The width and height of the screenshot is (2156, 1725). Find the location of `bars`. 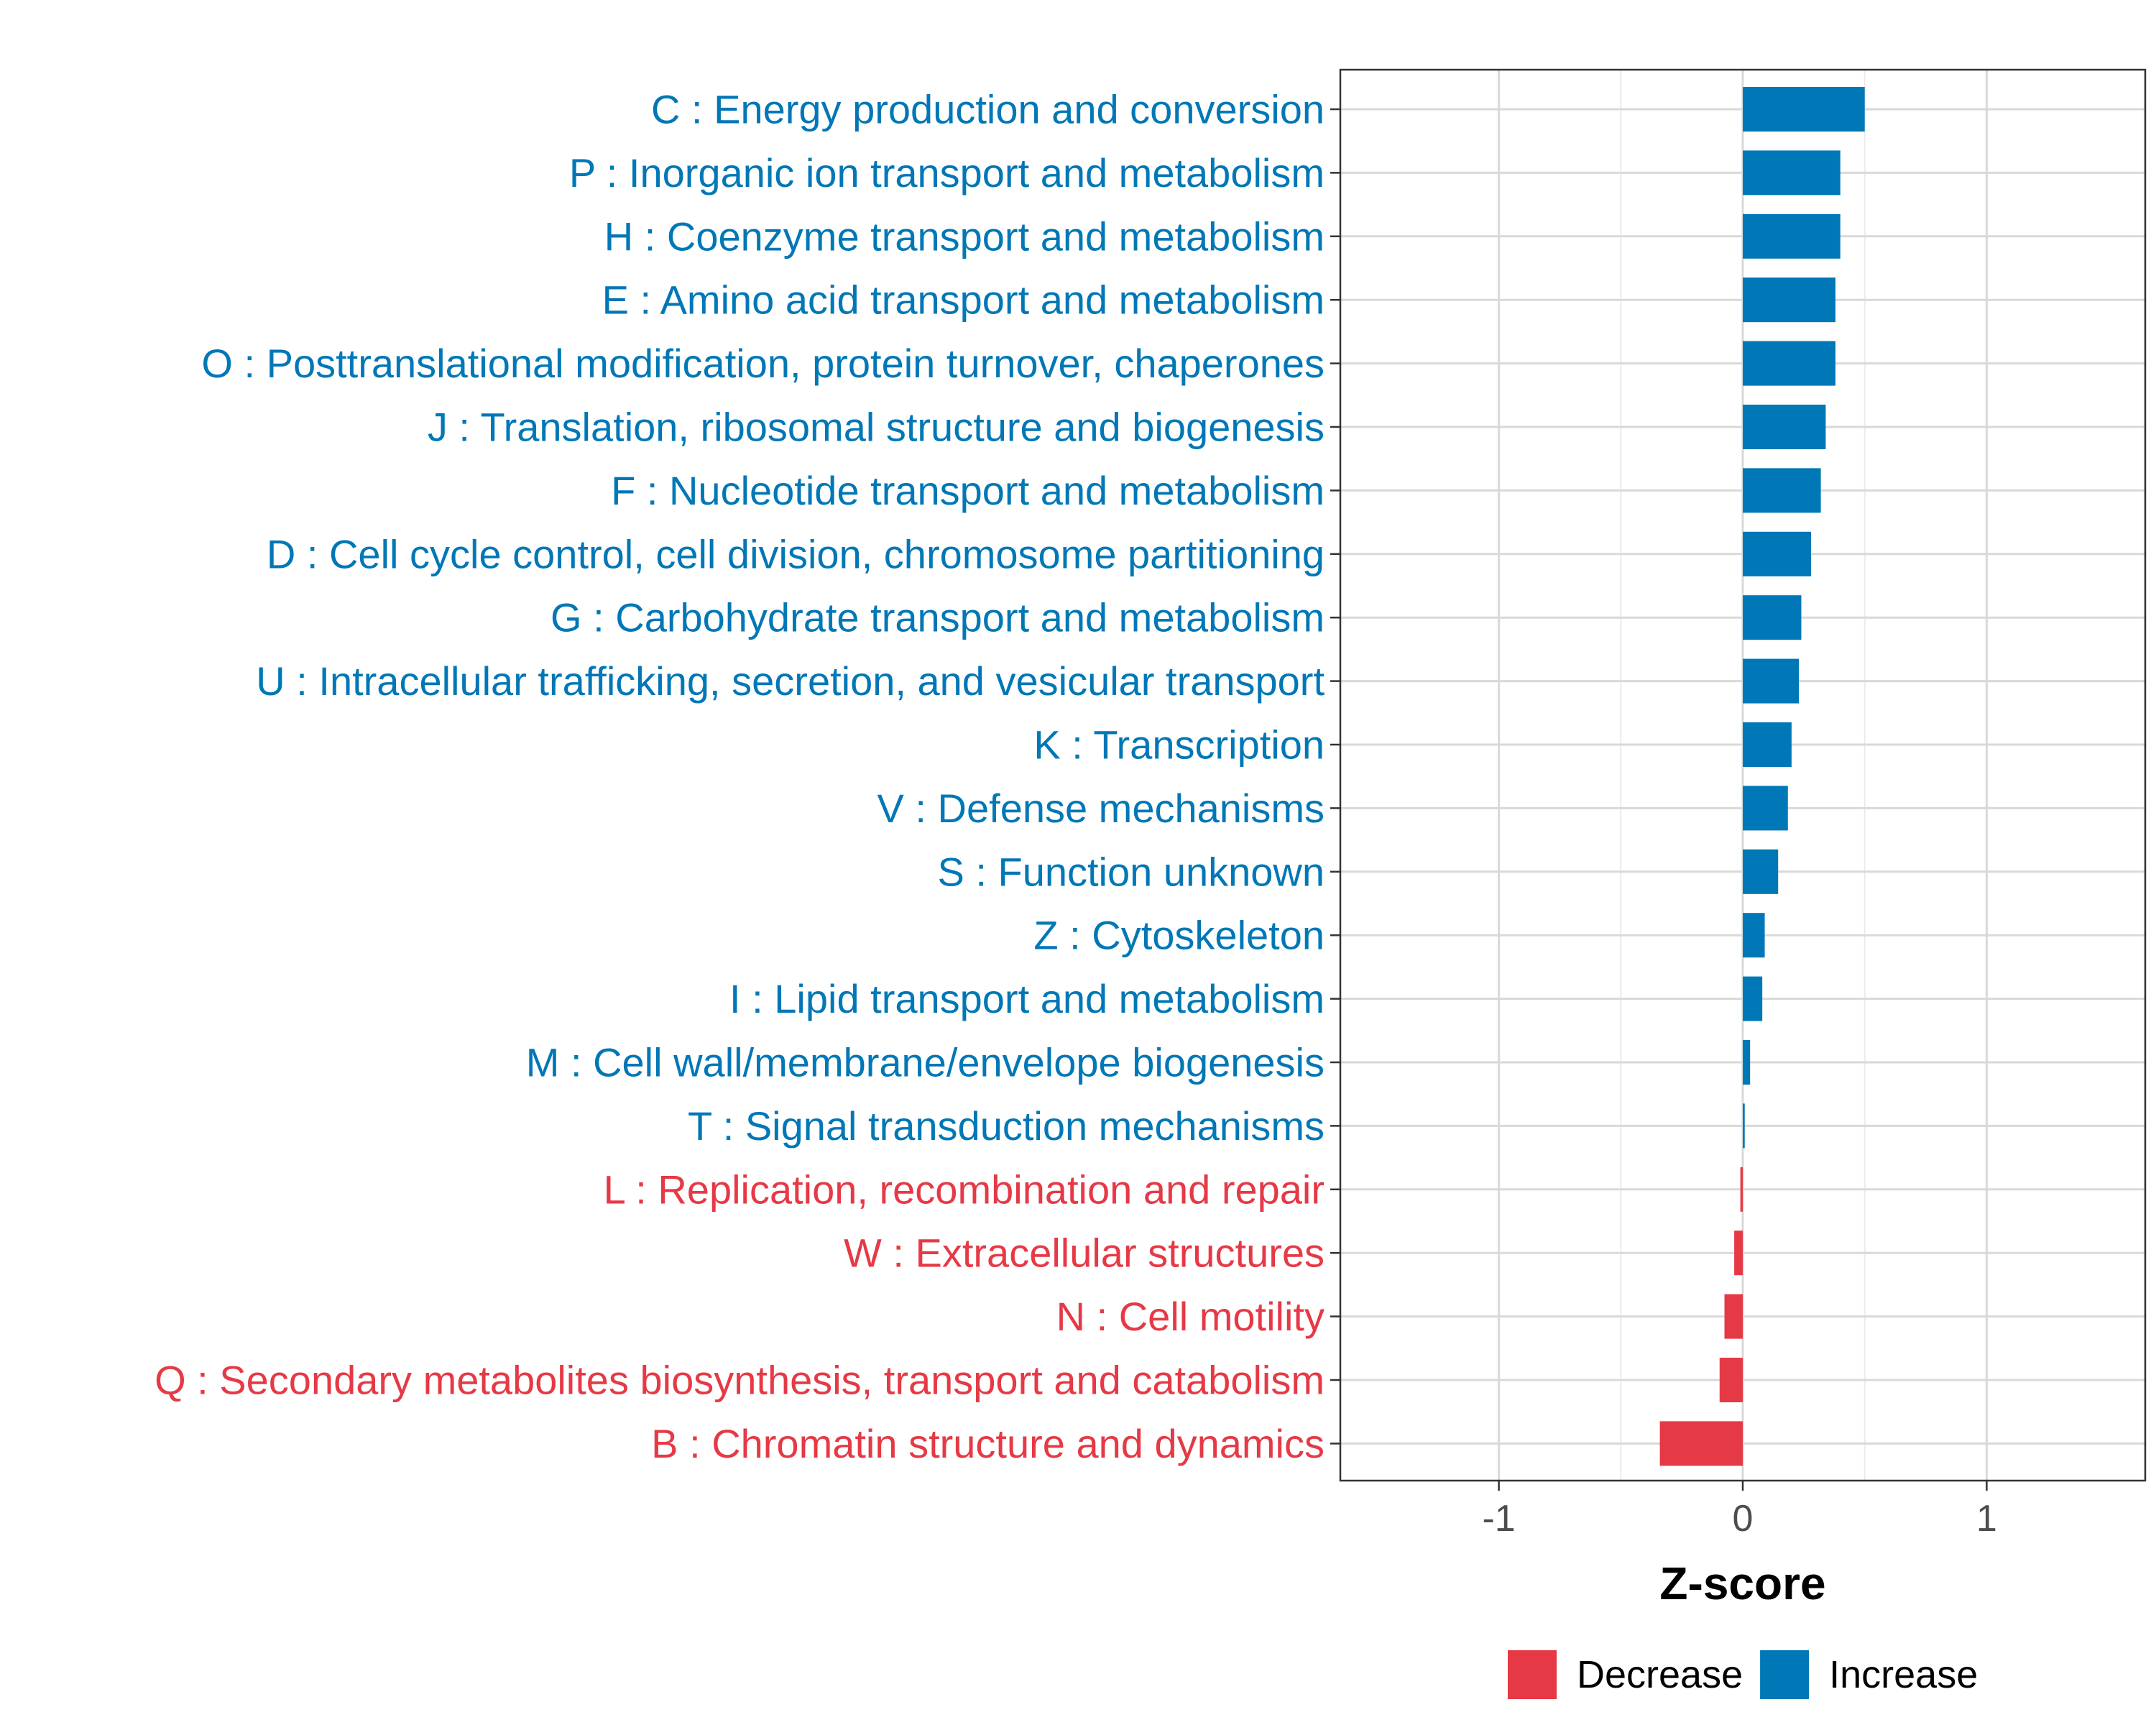

bars is located at coordinates (1762, 776).